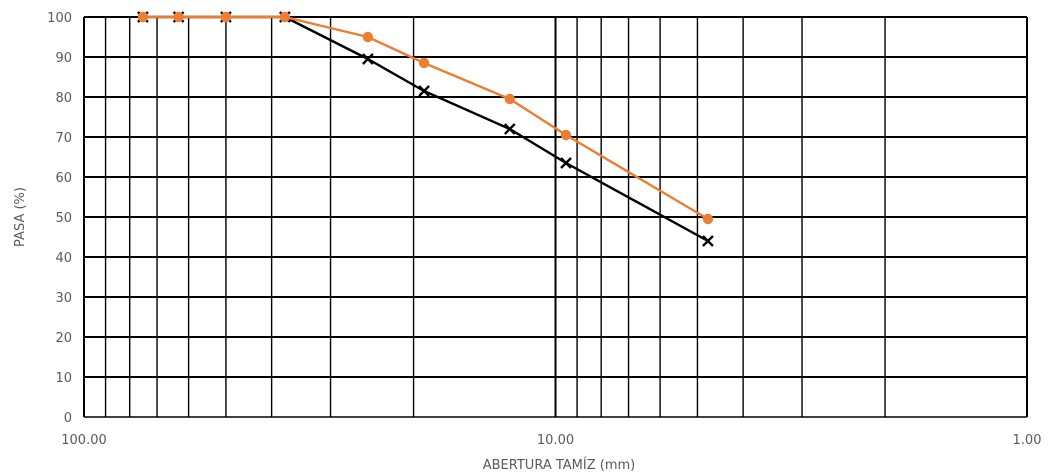 Image resolution: width=1057 pixels, height=475 pixels. Describe the element at coordinates (1027, 440) in the screenshot. I see `x-tick-label: 1.00` at that location.